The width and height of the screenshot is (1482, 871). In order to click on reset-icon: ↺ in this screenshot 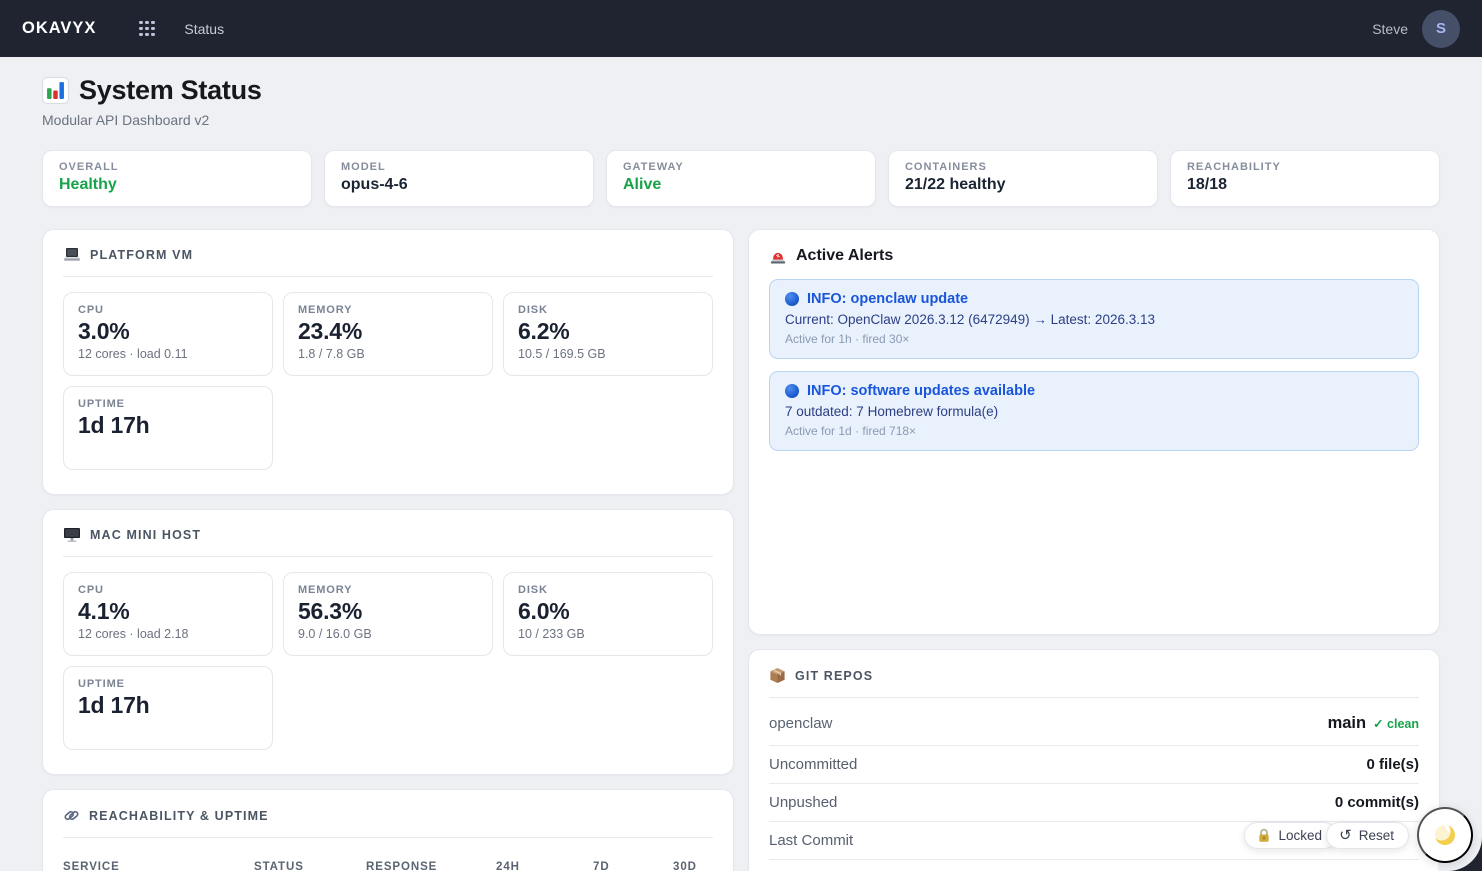, I will do `click(1345, 835)`.